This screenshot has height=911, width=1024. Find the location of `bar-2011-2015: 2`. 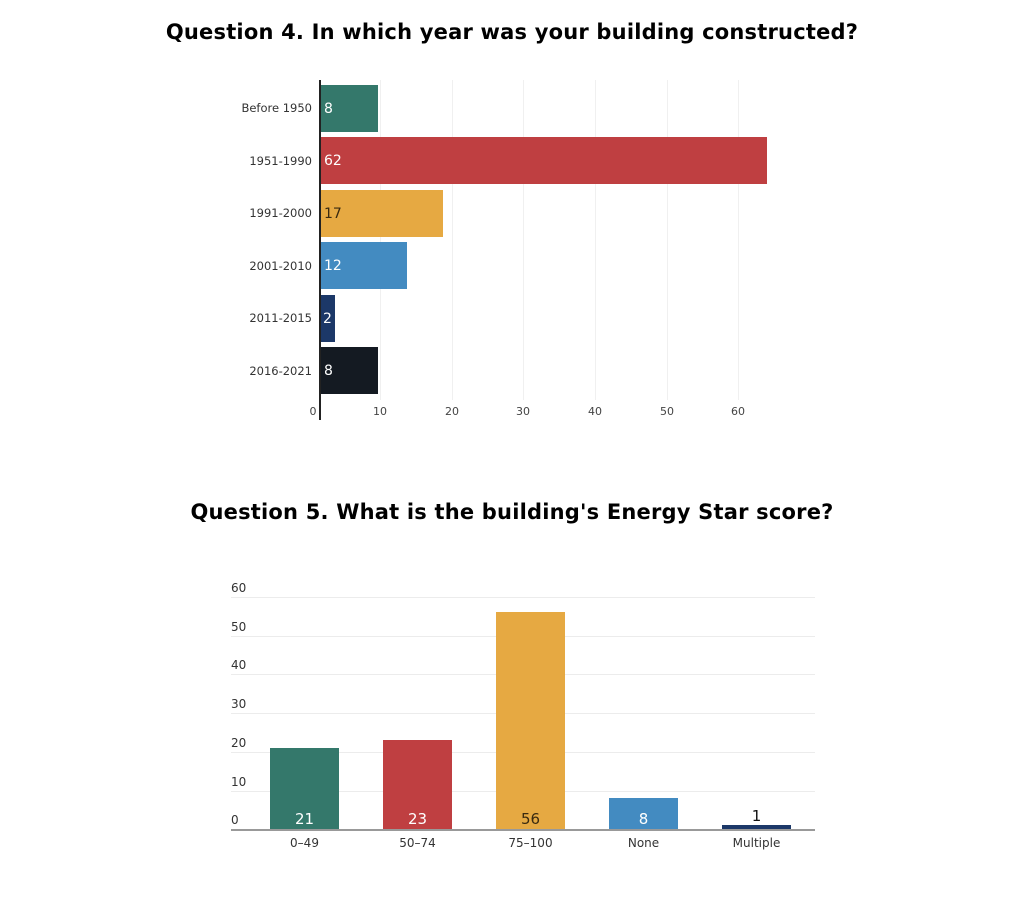

bar-2011-2015: 2 is located at coordinates (328, 318).